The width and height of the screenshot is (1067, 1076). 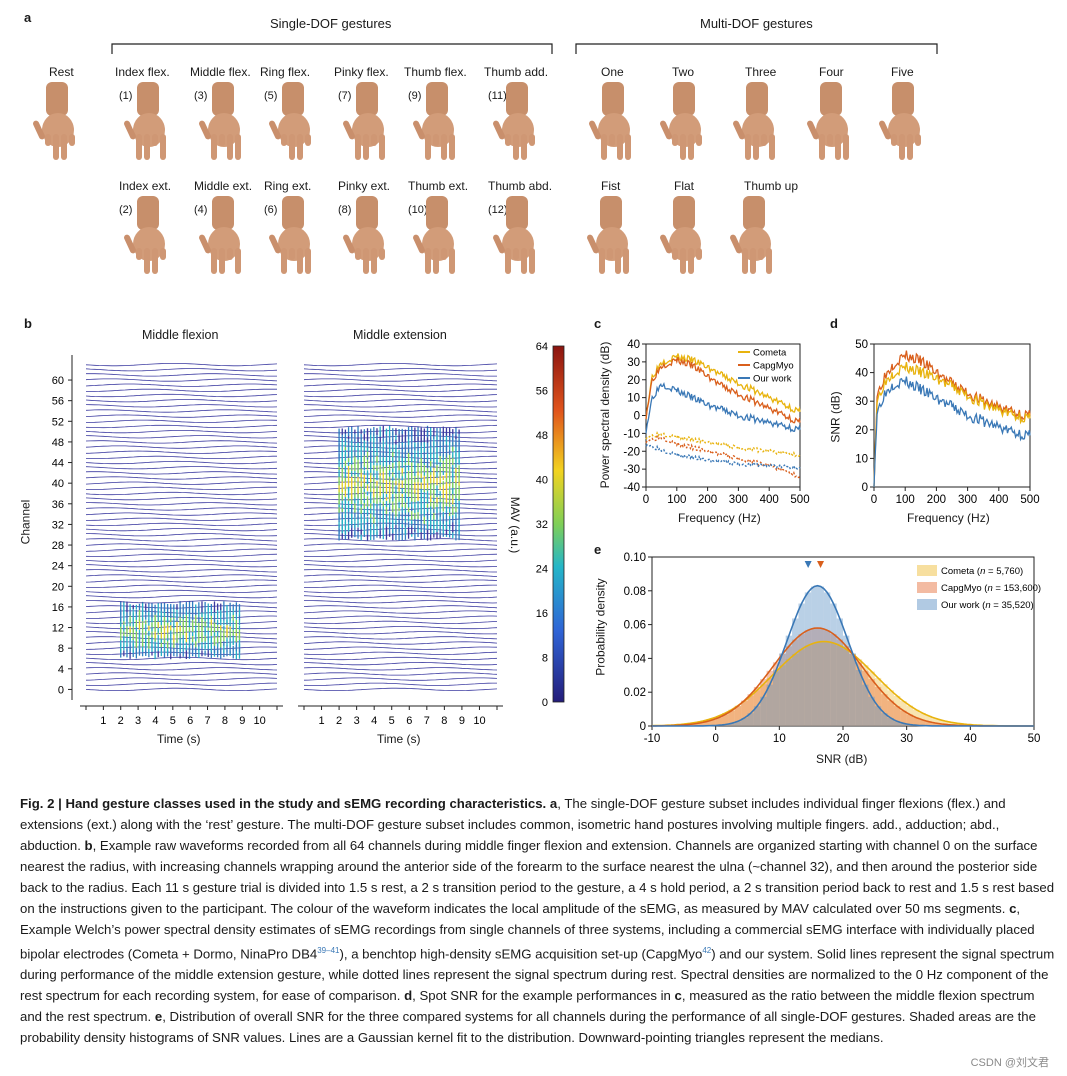 What do you see at coordinates (771, 186) in the screenshot?
I see `gesture-label: Thumb up` at bounding box center [771, 186].